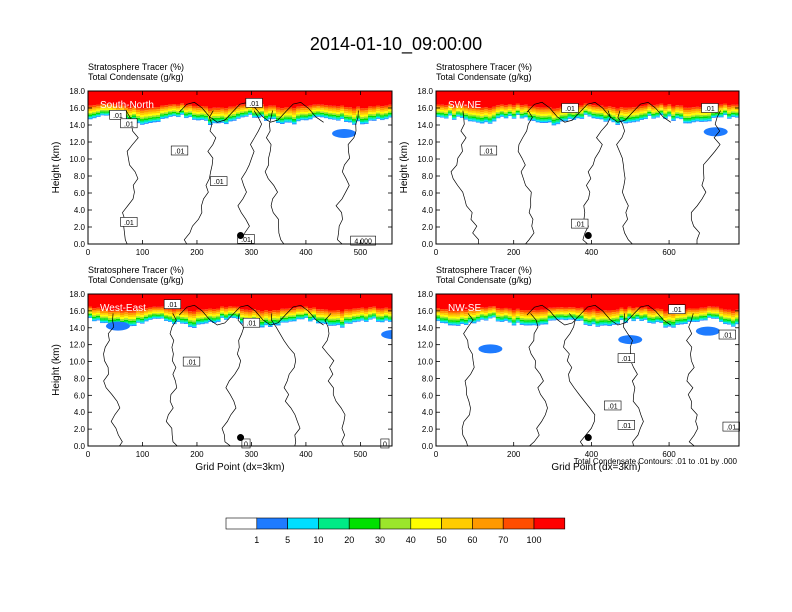 This screenshot has width=792, height=612. What do you see at coordinates (287, 540) in the screenshot?
I see `colorbar-label: 5` at bounding box center [287, 540].